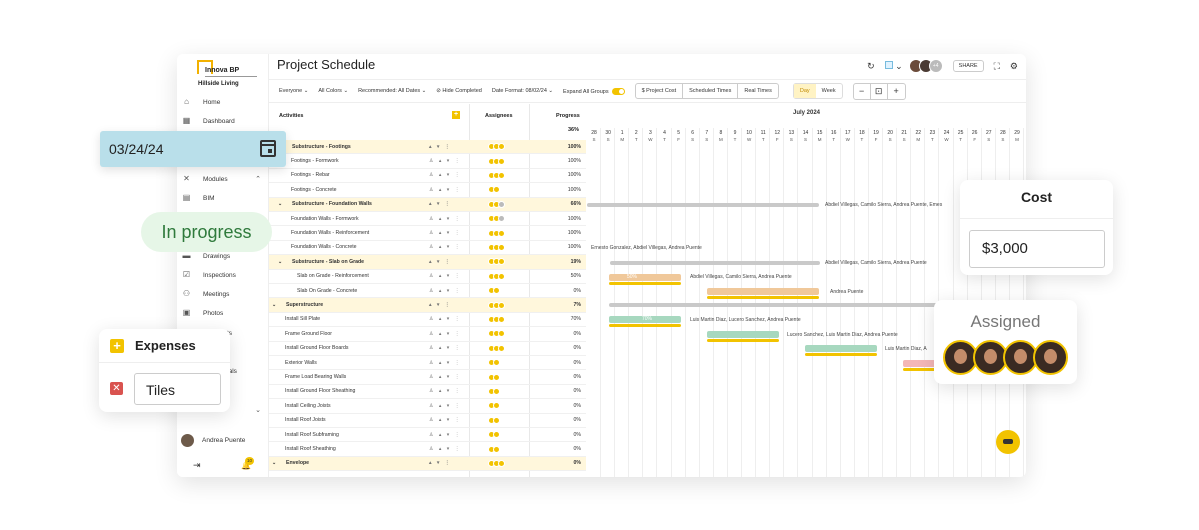 The height and width of the screenshot is (530, 1199). Describe the element at coordinates (117, 346) in the screenshot. I see `add-expense-button: +` at that location.